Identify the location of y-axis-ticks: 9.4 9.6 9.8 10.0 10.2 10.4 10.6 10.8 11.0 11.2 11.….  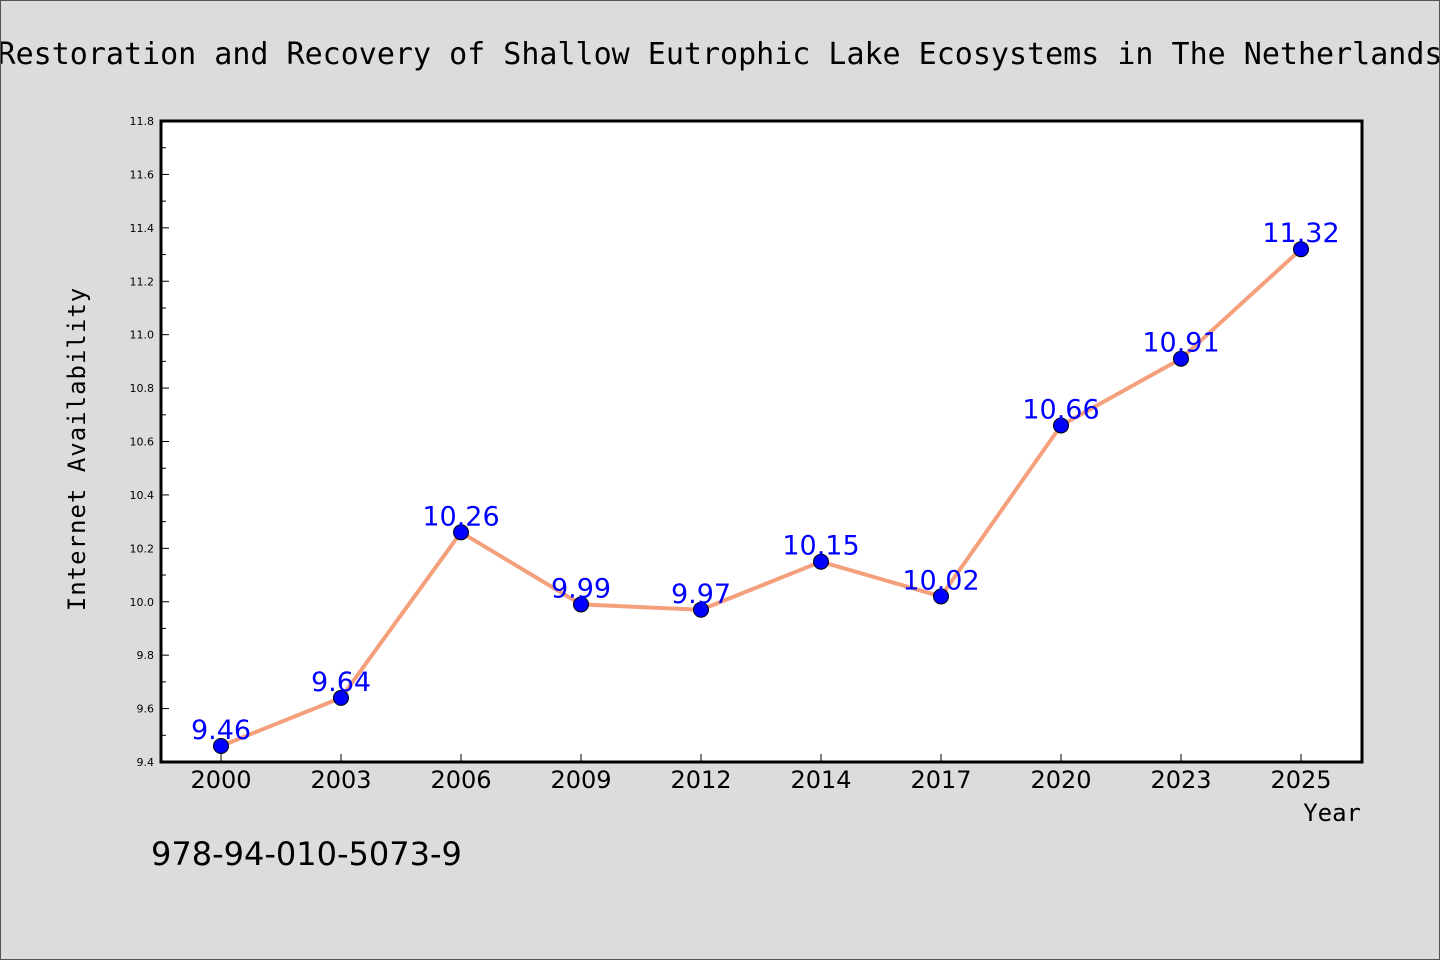
(149, 442).